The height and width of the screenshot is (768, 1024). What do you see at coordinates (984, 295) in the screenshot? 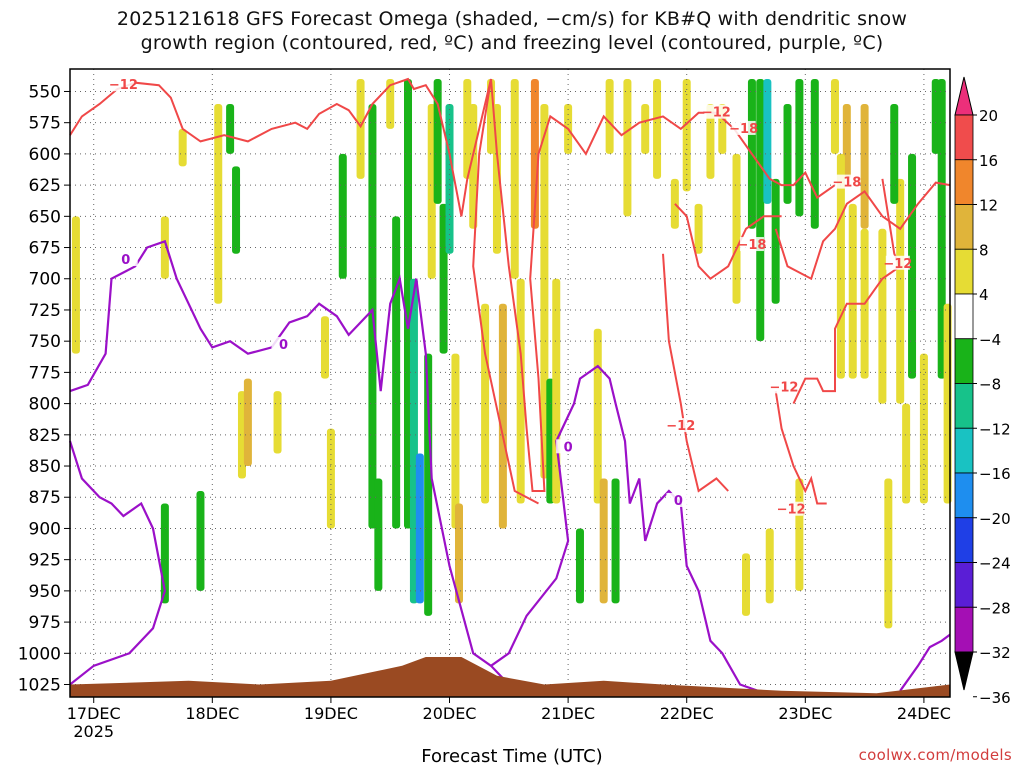
I see `colorbar-tick-label: 4` at bounding box center [984, 295].